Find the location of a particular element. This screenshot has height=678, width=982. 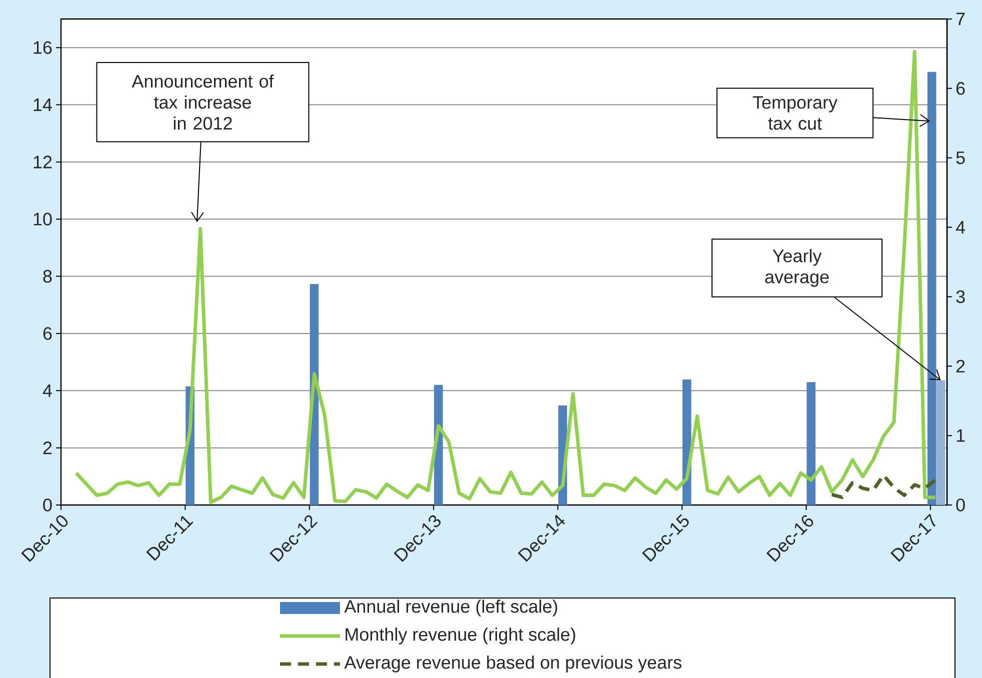

y-tick-label: 0 is located at coordinates (47, 505).